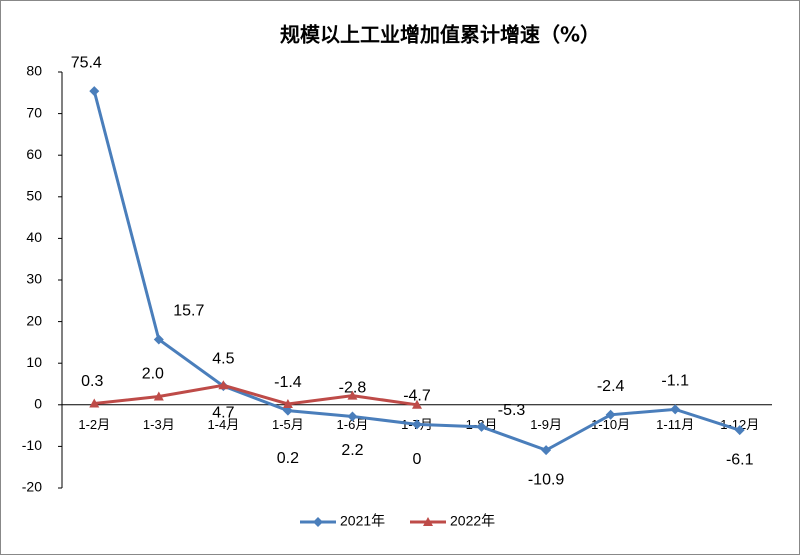  Describe the element at coordinates (188, 311) in the screenshot. I see `data-label: 15.7` at that location.